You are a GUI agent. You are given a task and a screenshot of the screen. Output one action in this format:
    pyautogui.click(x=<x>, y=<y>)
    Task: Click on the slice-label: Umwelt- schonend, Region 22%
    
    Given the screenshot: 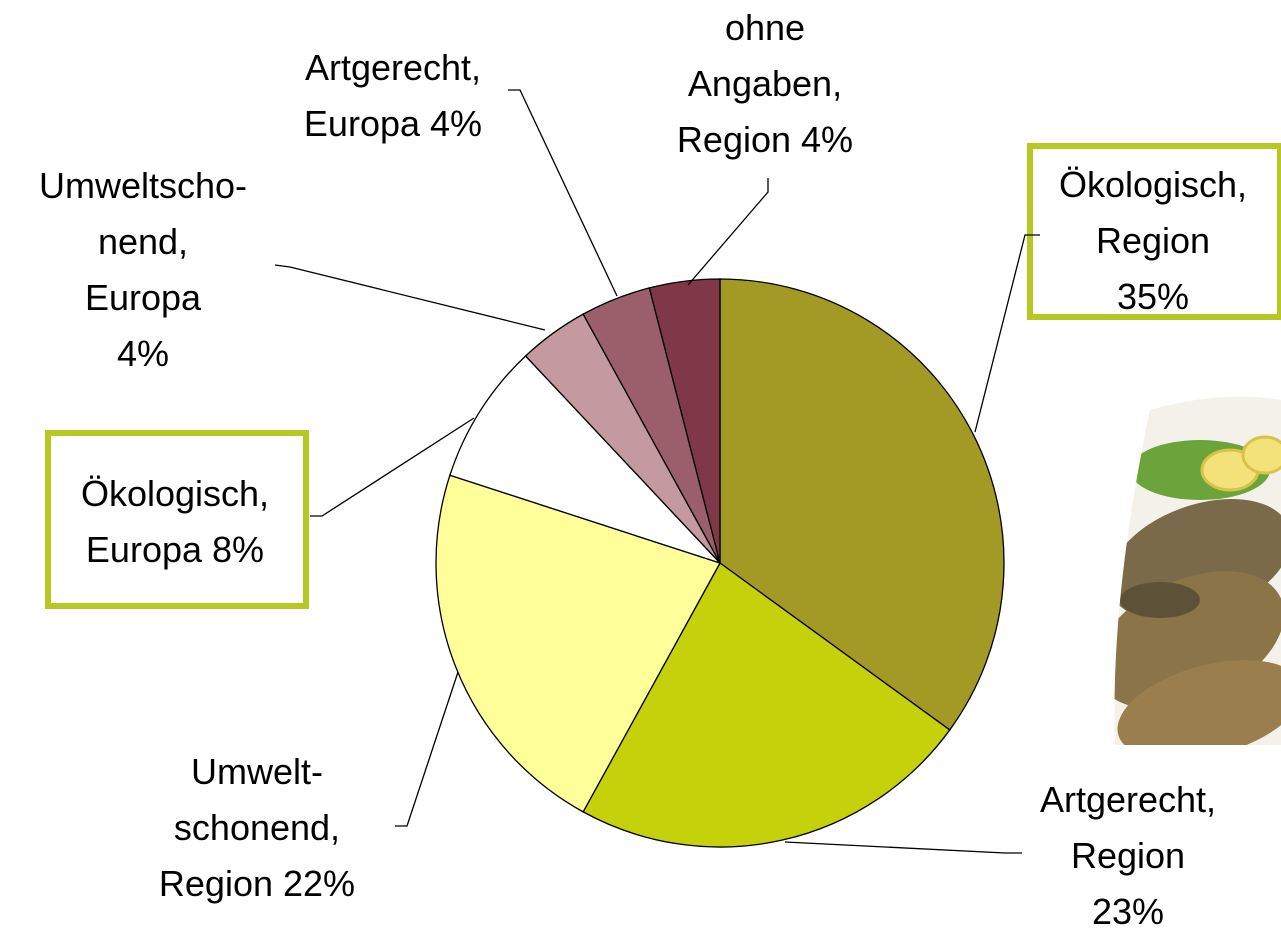 What is the action you would take?
    pyautogui.click(x=257, y=828)
    